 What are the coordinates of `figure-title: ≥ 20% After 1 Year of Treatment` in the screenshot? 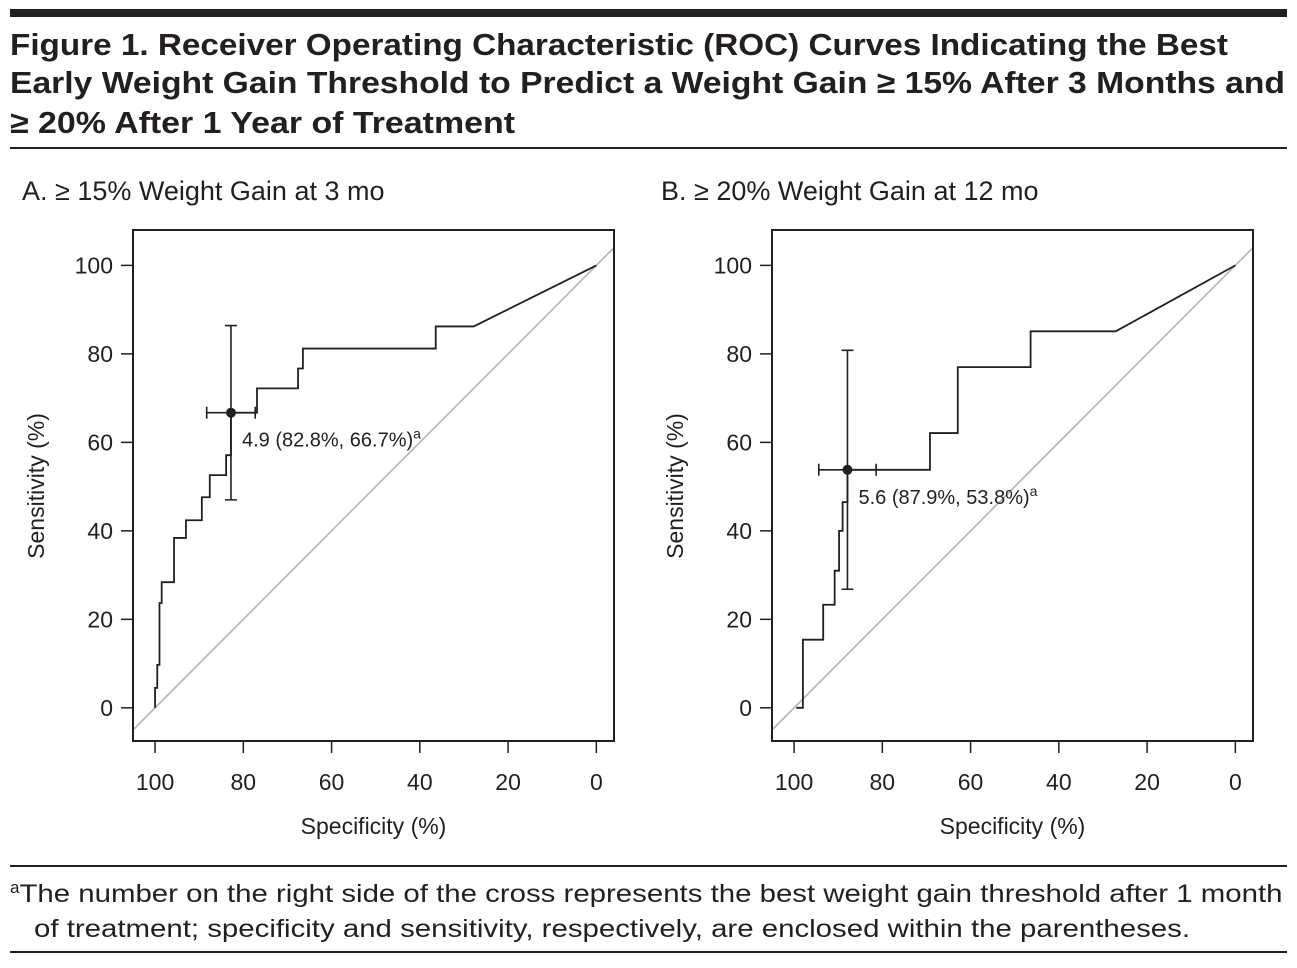 It's located at (262, 122).